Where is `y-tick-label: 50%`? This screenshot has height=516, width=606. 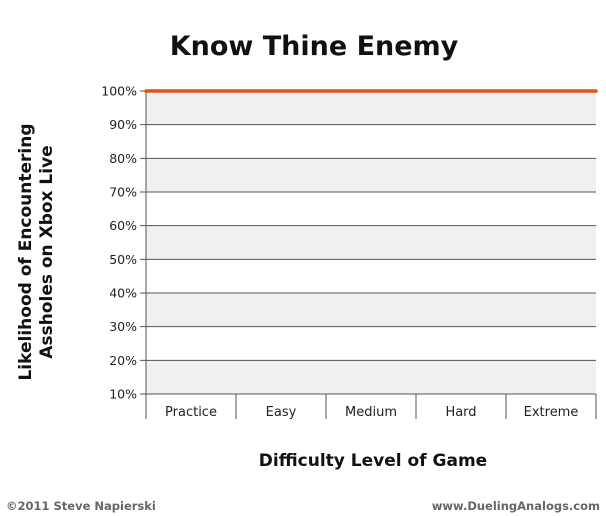 y-tick-label: 50% is located at coordinates (123, 259).